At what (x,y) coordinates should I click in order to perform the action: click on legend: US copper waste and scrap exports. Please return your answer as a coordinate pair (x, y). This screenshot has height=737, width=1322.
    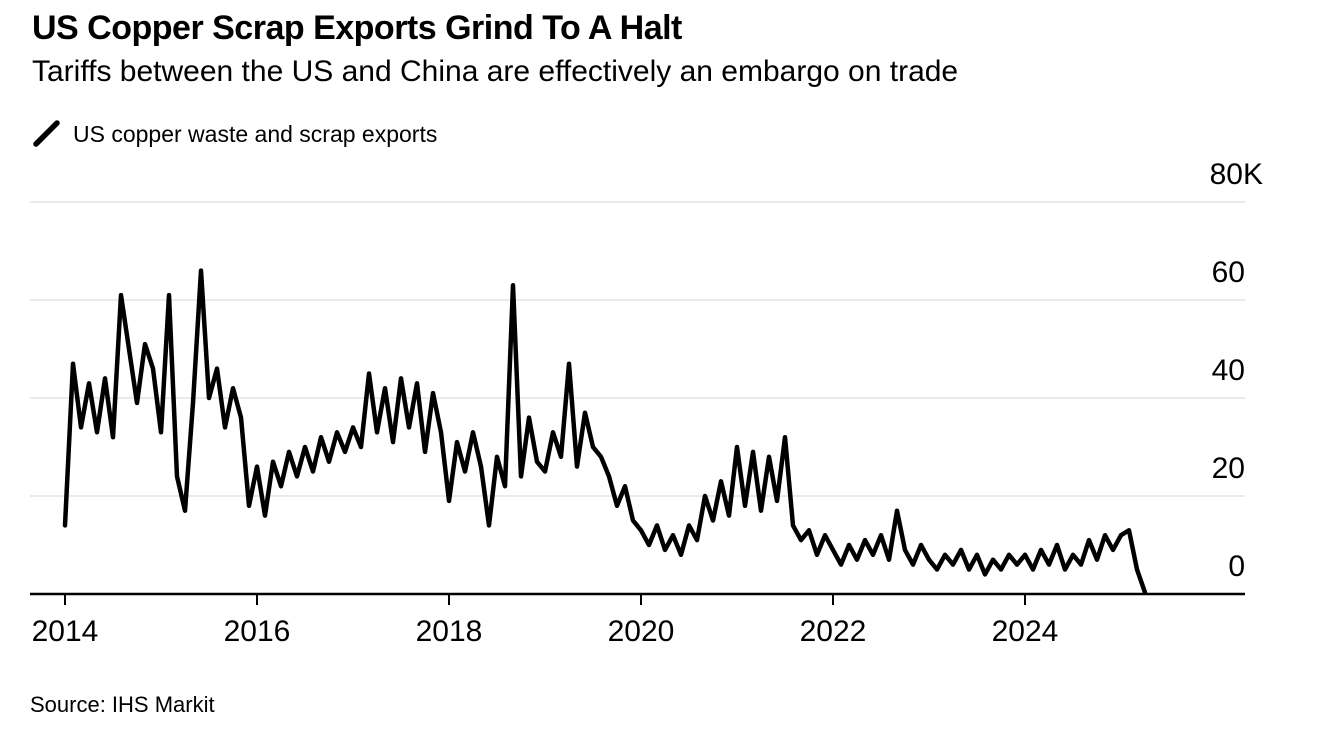
    Looking at the image, I should click on (234, 134).